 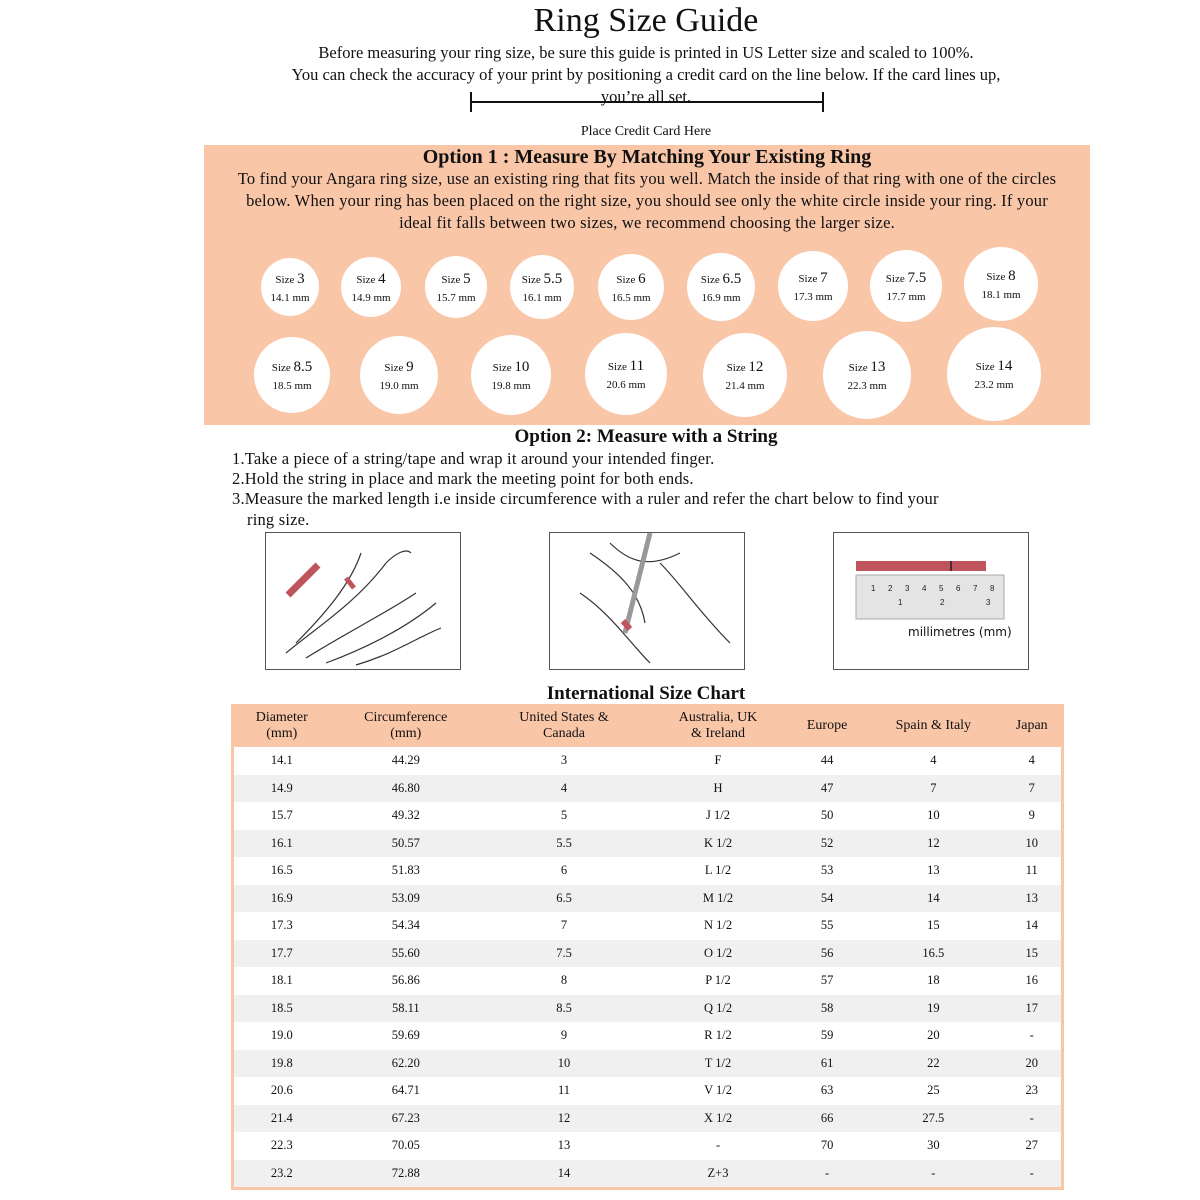 I want to click on column-header: Diameter (mm), so click(x=282, y=725).